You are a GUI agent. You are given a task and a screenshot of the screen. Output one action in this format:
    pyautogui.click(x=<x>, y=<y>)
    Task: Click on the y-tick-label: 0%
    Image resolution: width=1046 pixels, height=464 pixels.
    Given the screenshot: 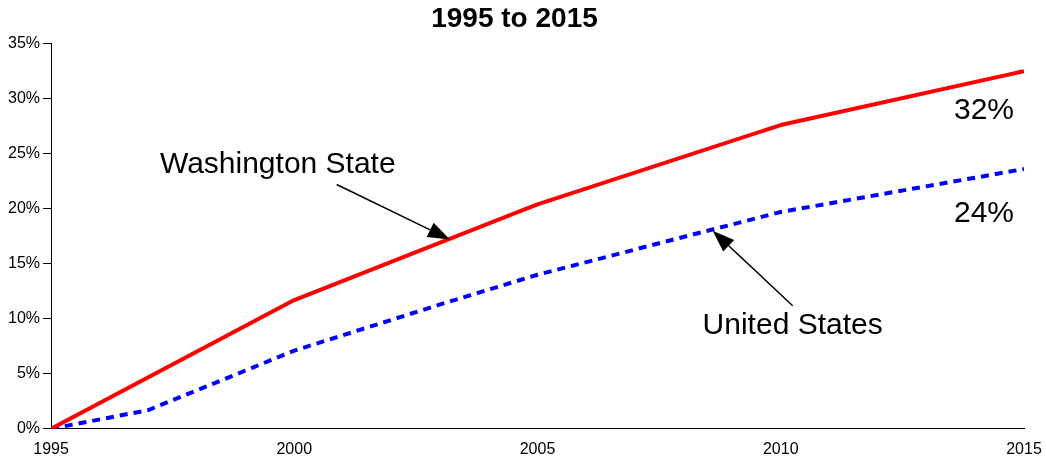 What is the action you would take?
    pyautogui.click(x=28, y=428)
    